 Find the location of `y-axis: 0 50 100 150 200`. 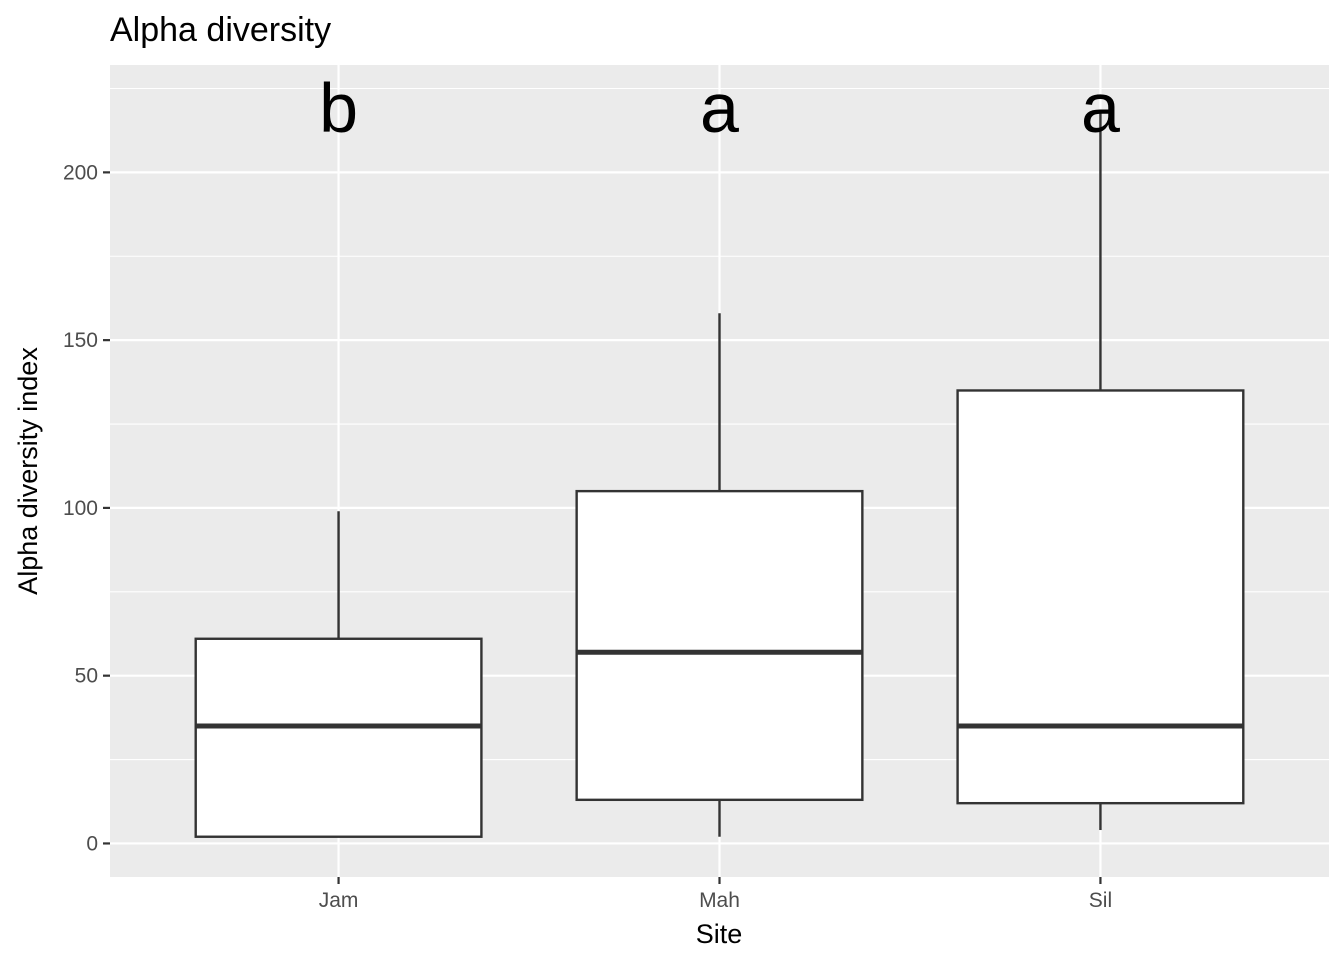

y-axis: 0 50 100 150 200 is located at coordinates (86, 508).